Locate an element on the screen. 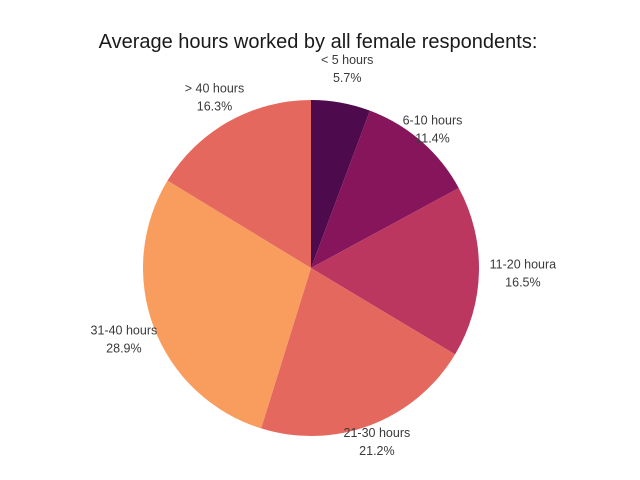  slice-label: 21-30 hours 21.2% is located at coordinates (377, 442).